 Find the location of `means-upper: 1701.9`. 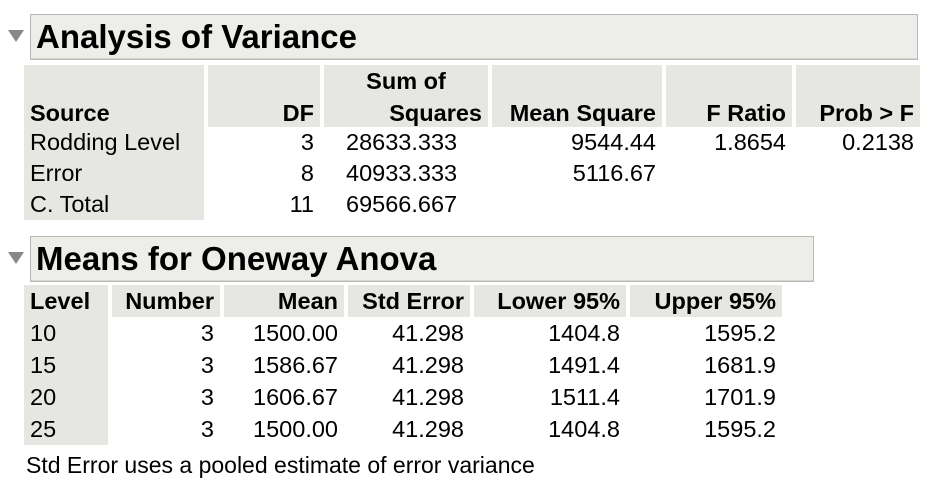

means-upper: 1701.9 is located at coordinates (740, 396).